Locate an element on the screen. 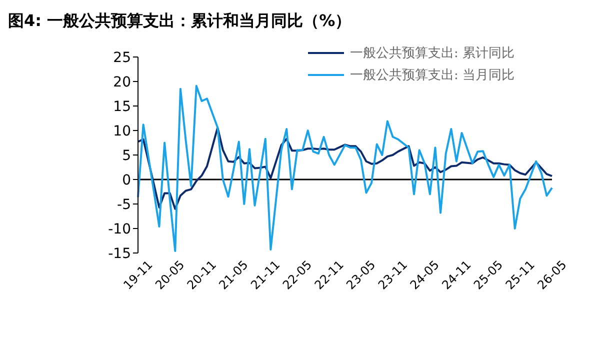 This screenshot has width=611, height=345. y-tick-label: -15 is located at coordinates (119, 254).